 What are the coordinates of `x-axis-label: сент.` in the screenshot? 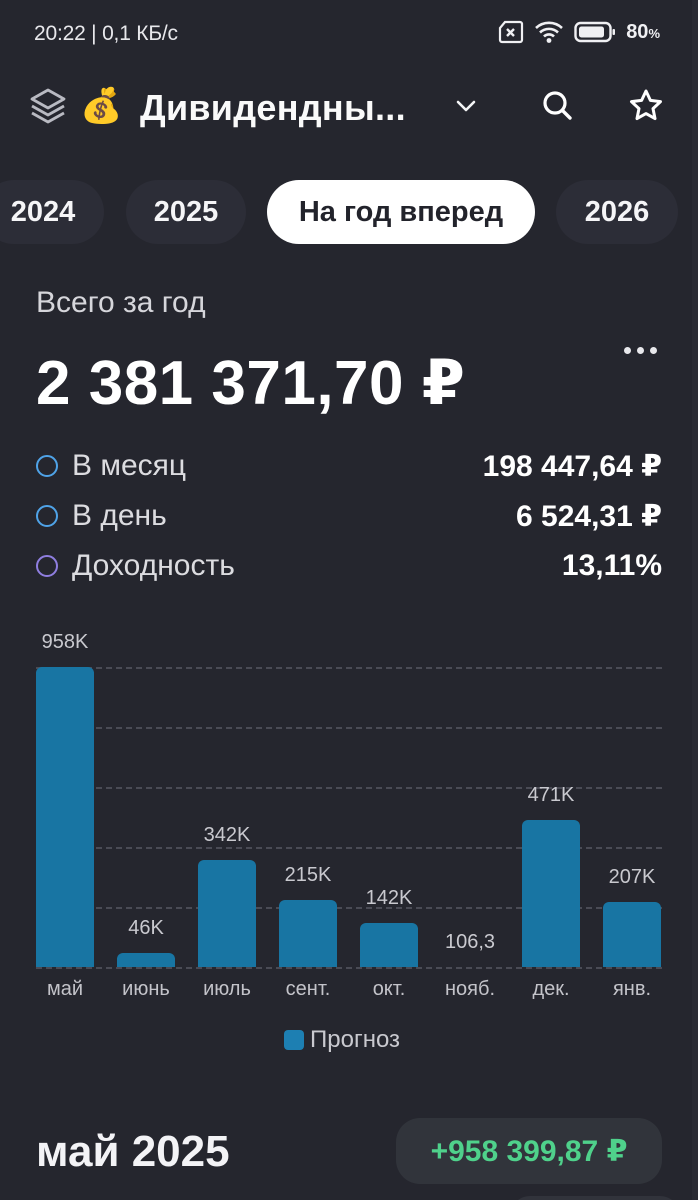 It's located at (308, 989).